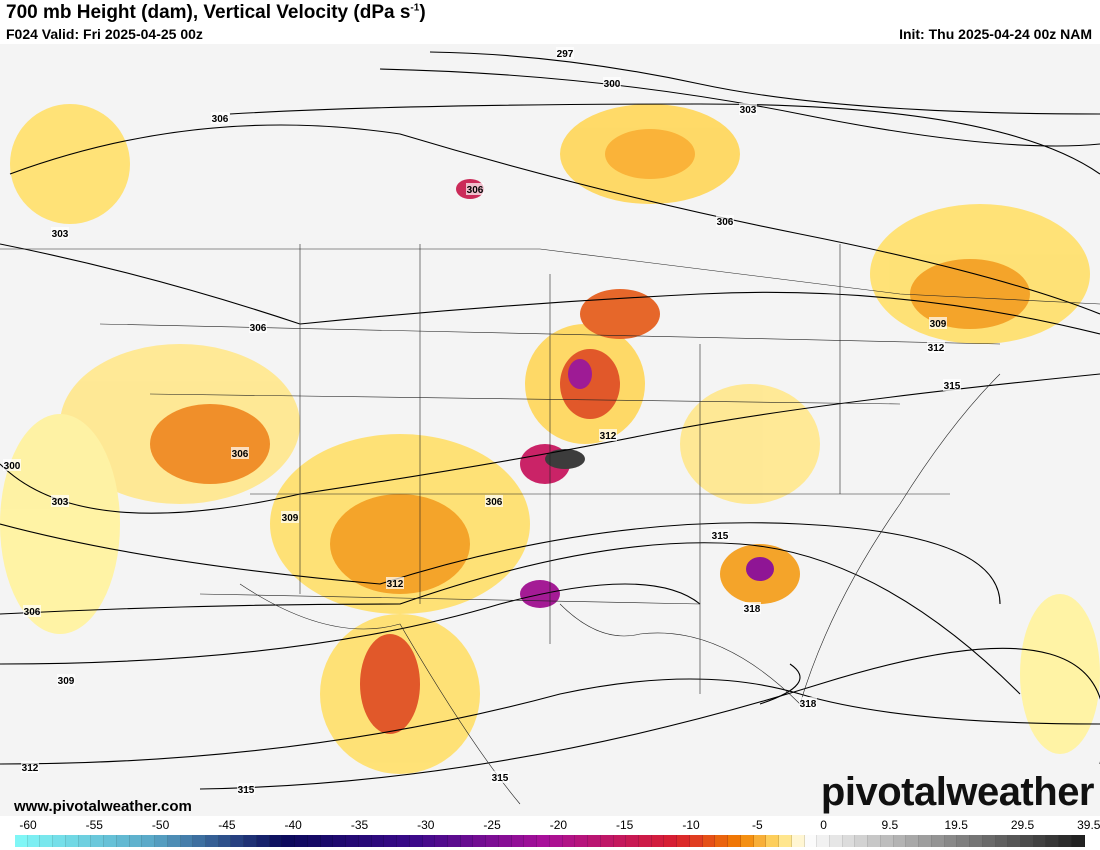 The image size is (1100, 850). Describe the element at coordinates (808, 704) in the screenshot. I see `contour-label: 318` at that location.